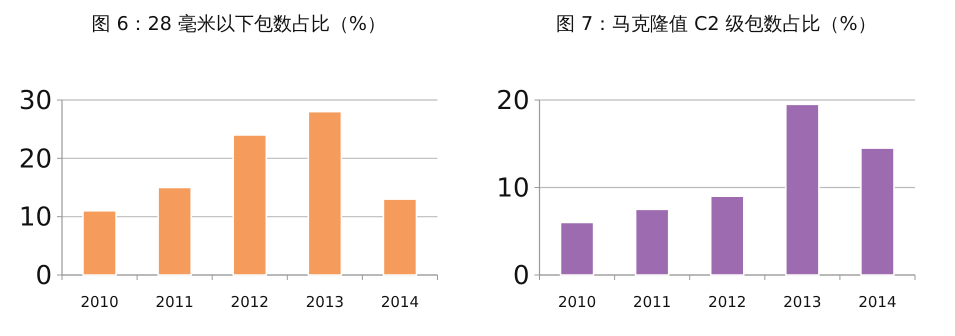  I want to click on chart-title: 图 6：28 毫米以下包数占比（%）, so click(239, 24).